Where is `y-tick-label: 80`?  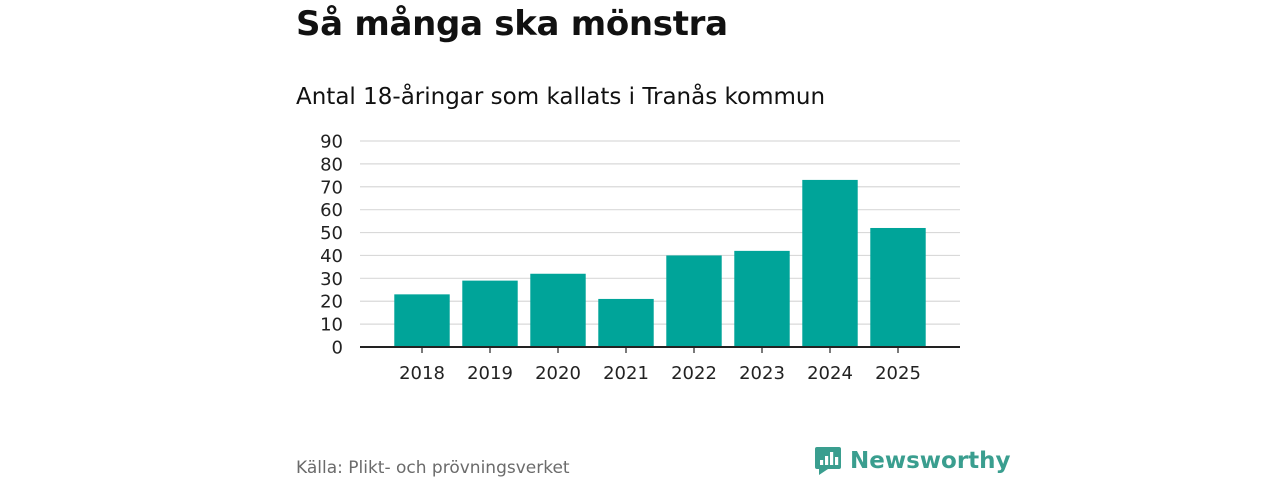
y-tick-label: 80 is located at coordinates (331, 164).